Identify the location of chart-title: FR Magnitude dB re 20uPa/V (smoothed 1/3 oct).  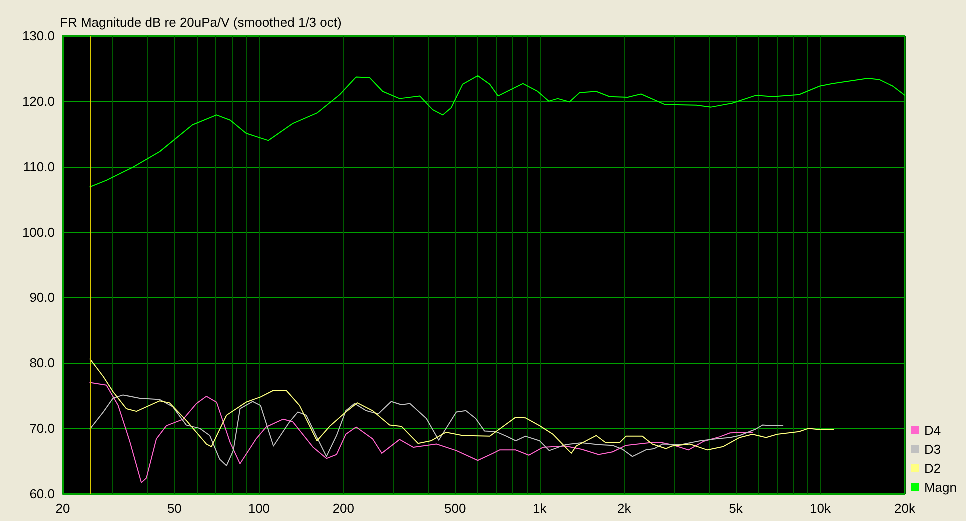
(201, 22).